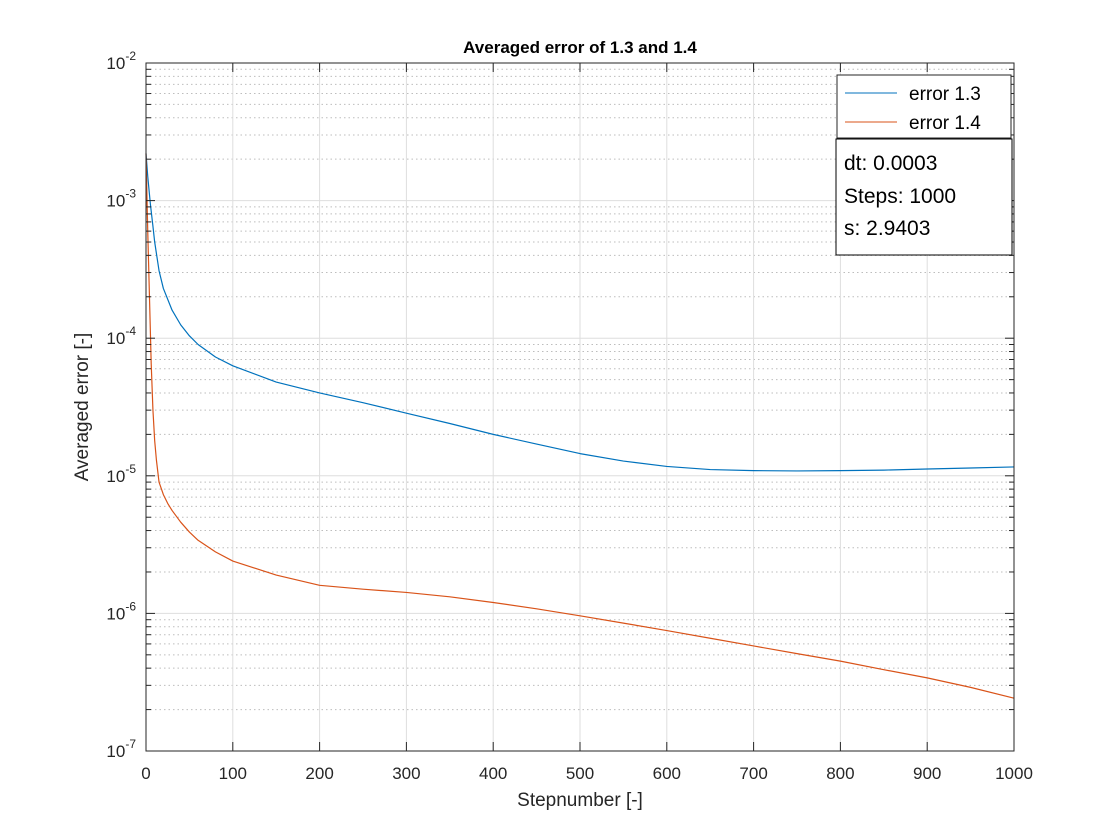  I want to click on y-tick-label: 10⁻⁷, so click(121, 749).